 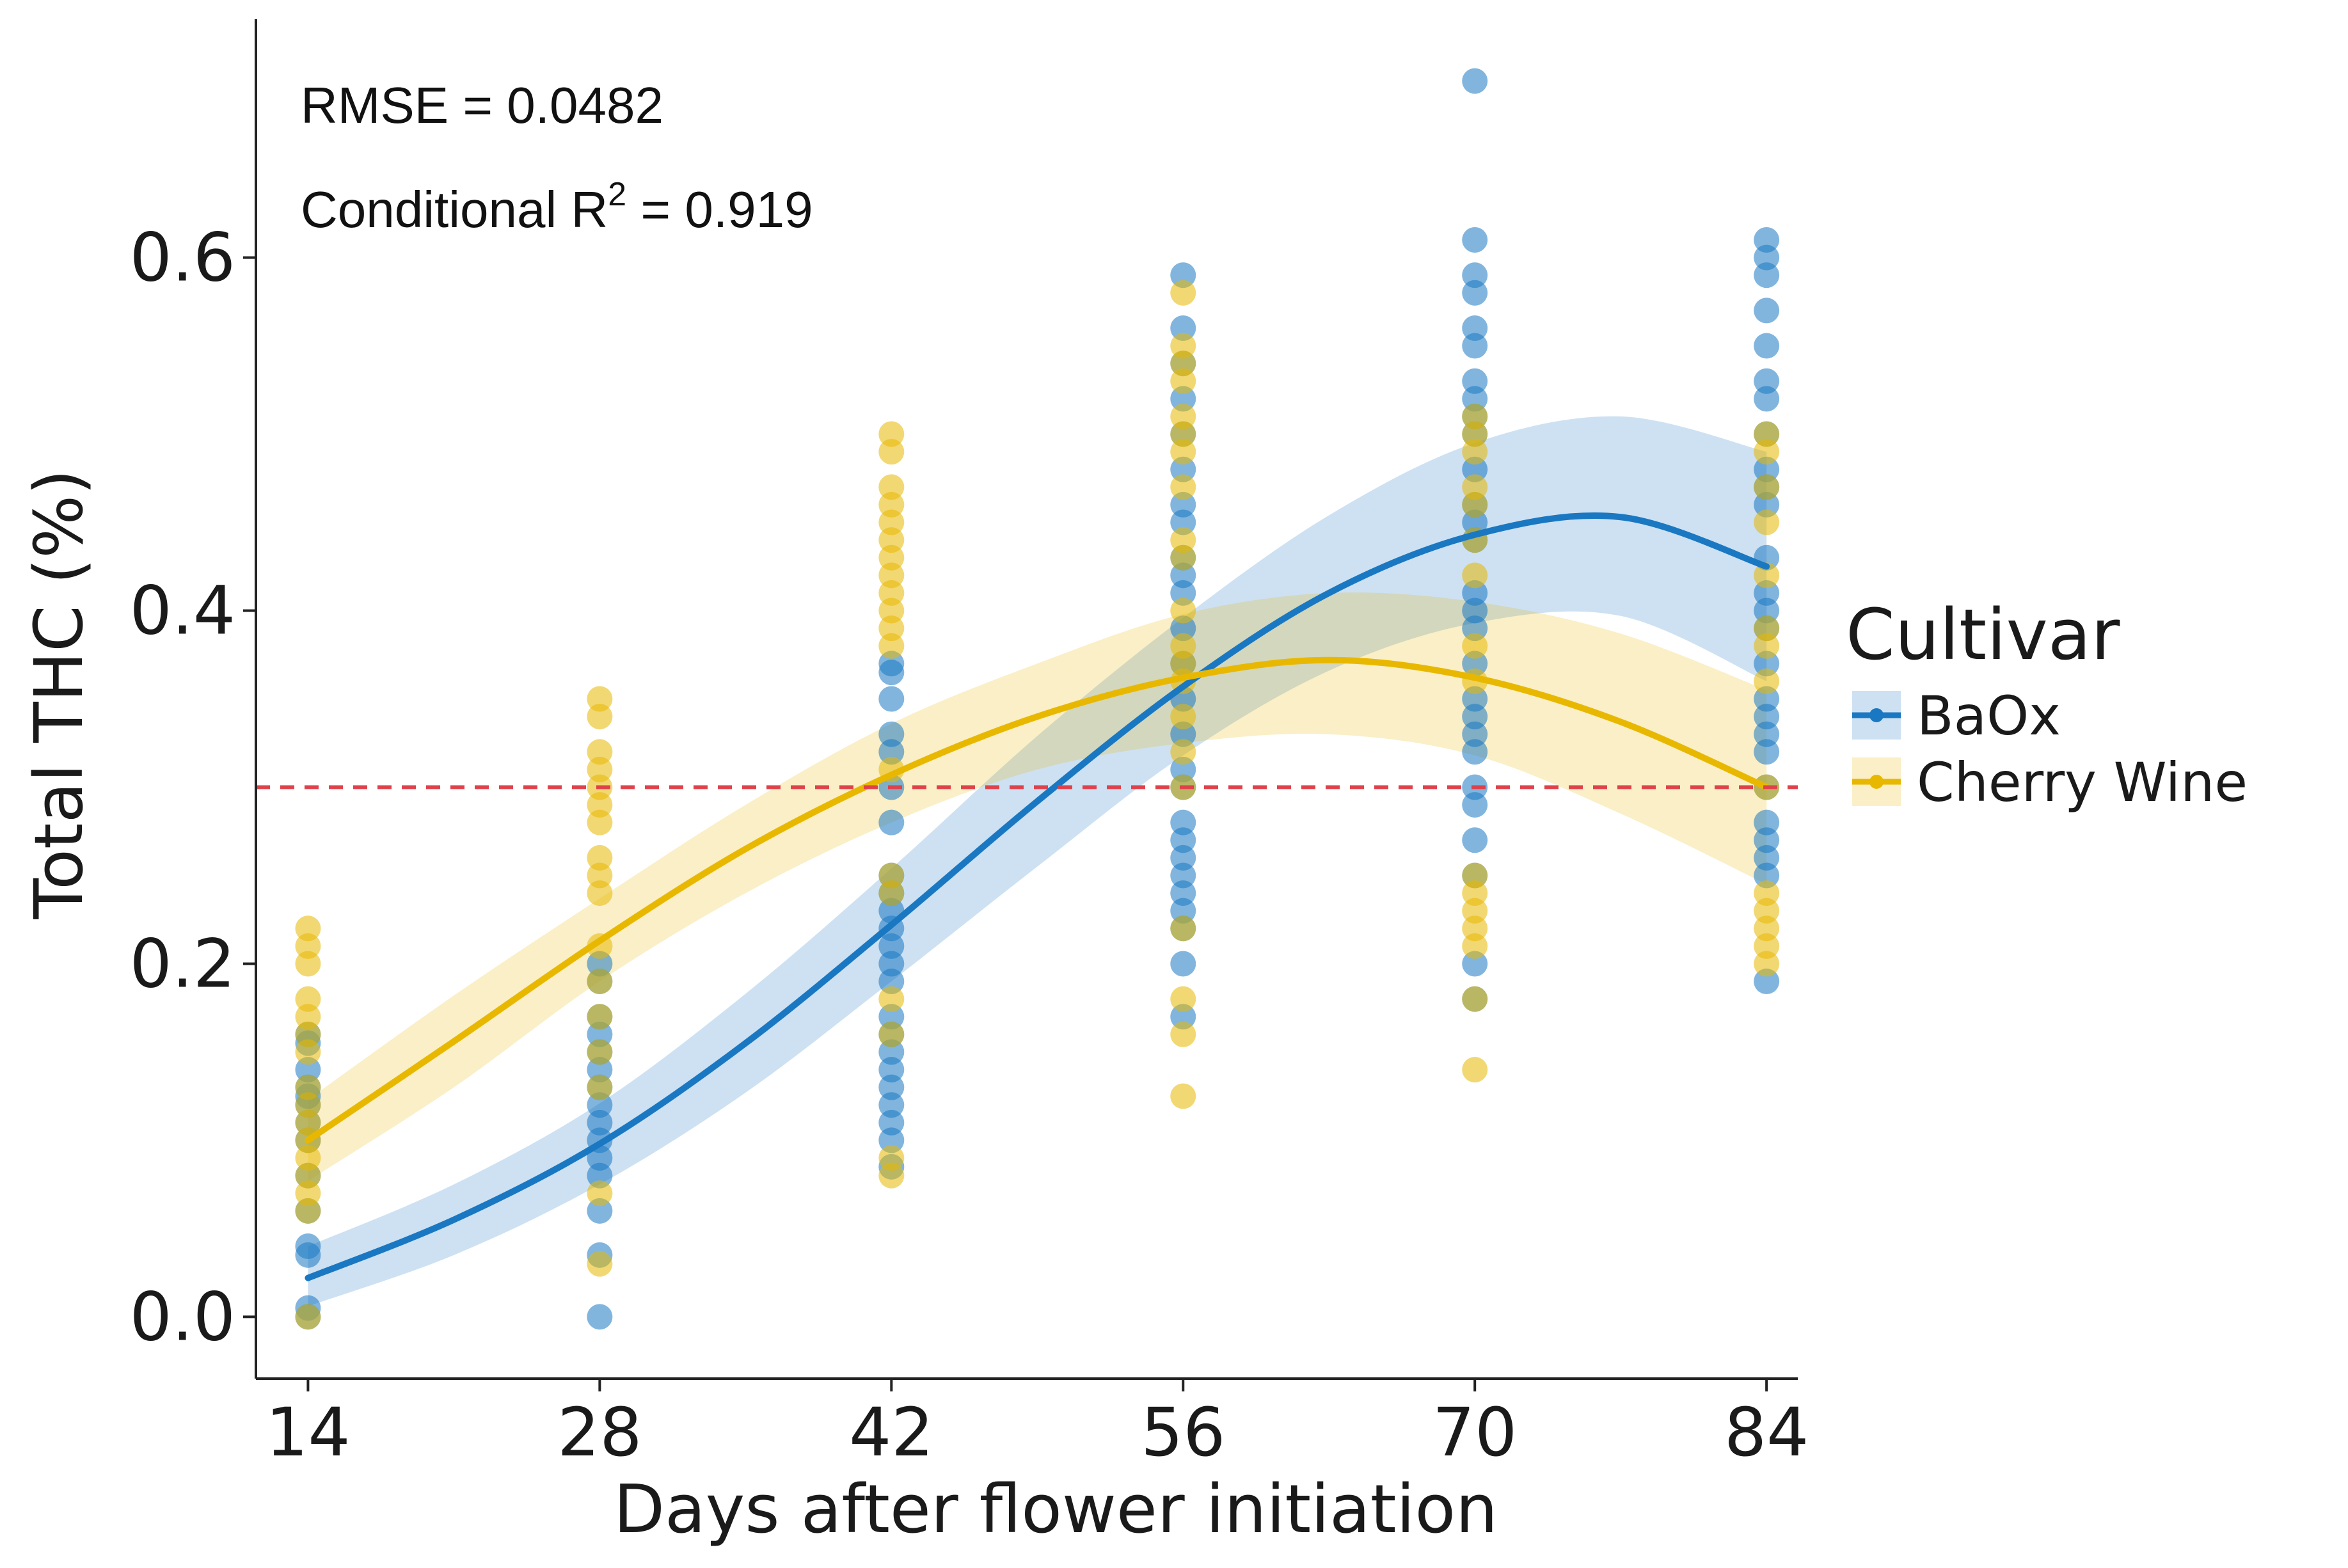 I want to click on r2-suffix: = 0.919, so click(x=719, y=209).